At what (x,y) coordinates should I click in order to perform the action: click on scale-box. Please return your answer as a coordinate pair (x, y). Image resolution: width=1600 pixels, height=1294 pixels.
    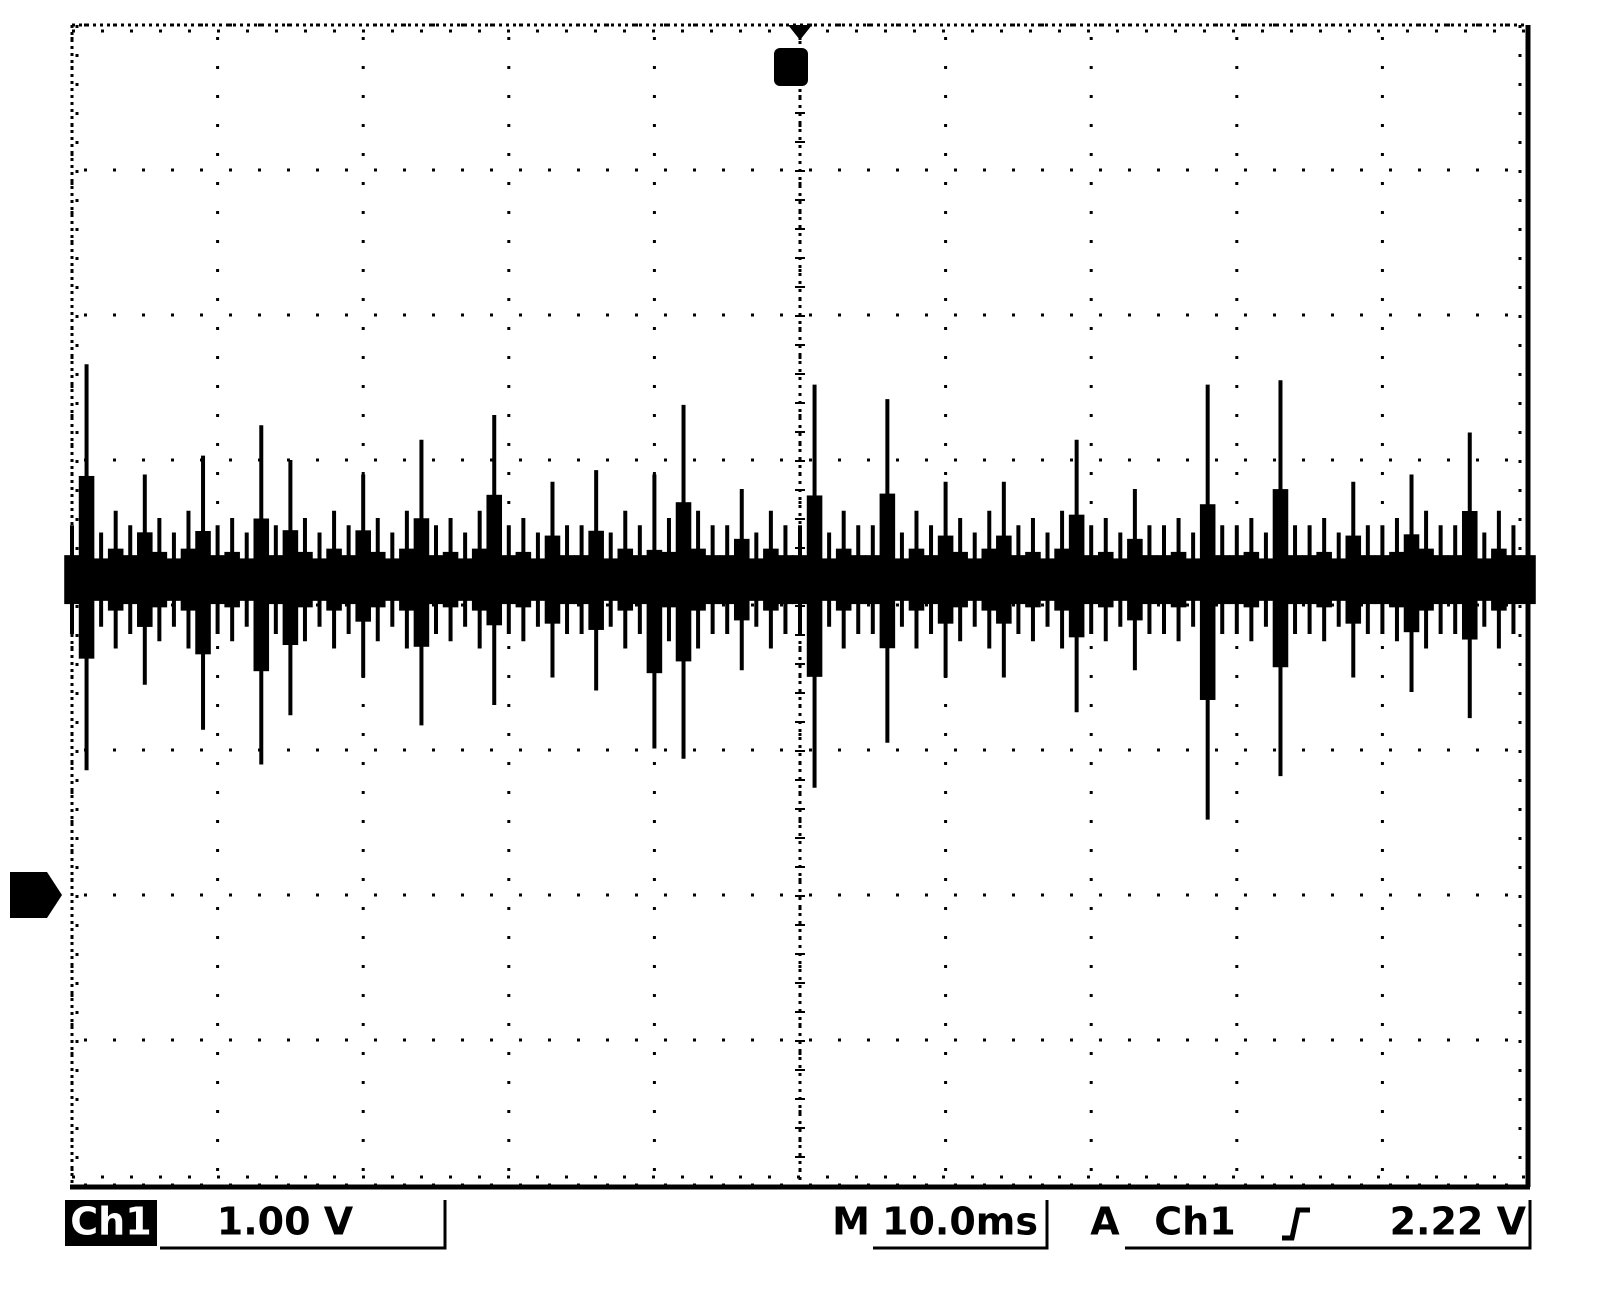
    Looking at the image, I should click on (303, 1225).